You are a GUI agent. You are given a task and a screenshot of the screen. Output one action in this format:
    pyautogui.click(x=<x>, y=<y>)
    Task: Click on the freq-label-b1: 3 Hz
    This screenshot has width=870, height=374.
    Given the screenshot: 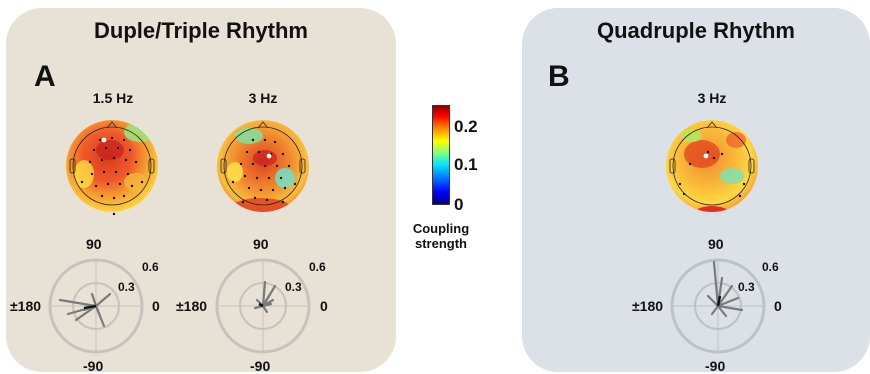 What is the action you would take?
    pyautogui.click(x=712, y=98)
    